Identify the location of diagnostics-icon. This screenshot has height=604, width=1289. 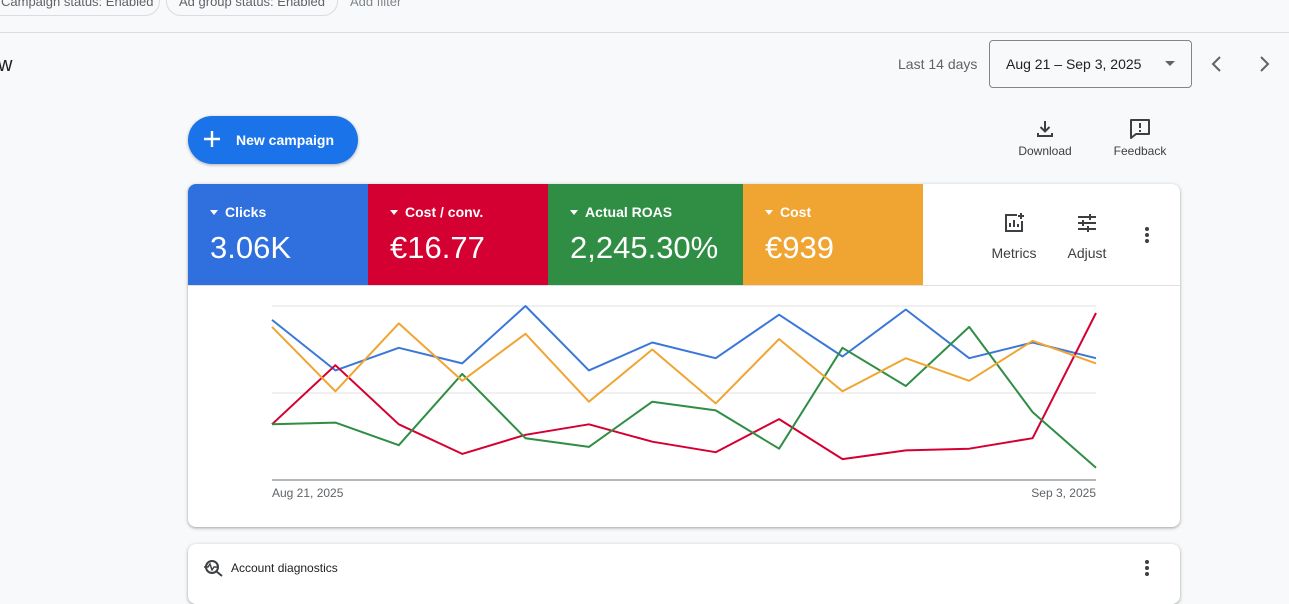
(213, 568).